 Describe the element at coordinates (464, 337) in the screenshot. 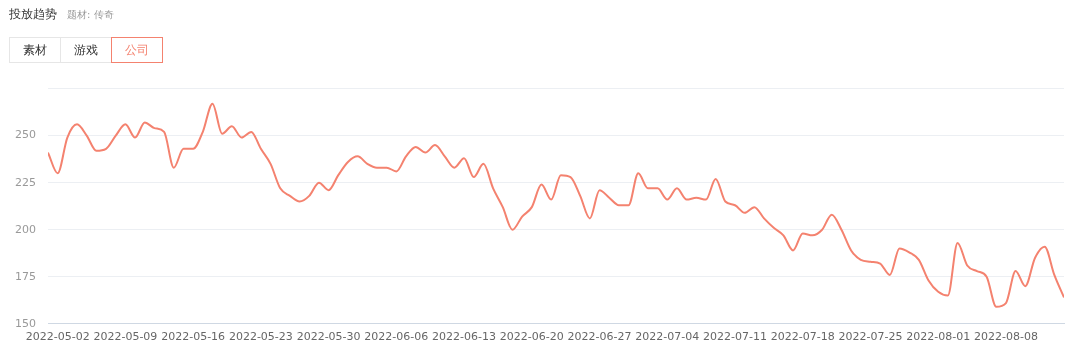

I see `x-tick-label: 2022-06-13` at that location.